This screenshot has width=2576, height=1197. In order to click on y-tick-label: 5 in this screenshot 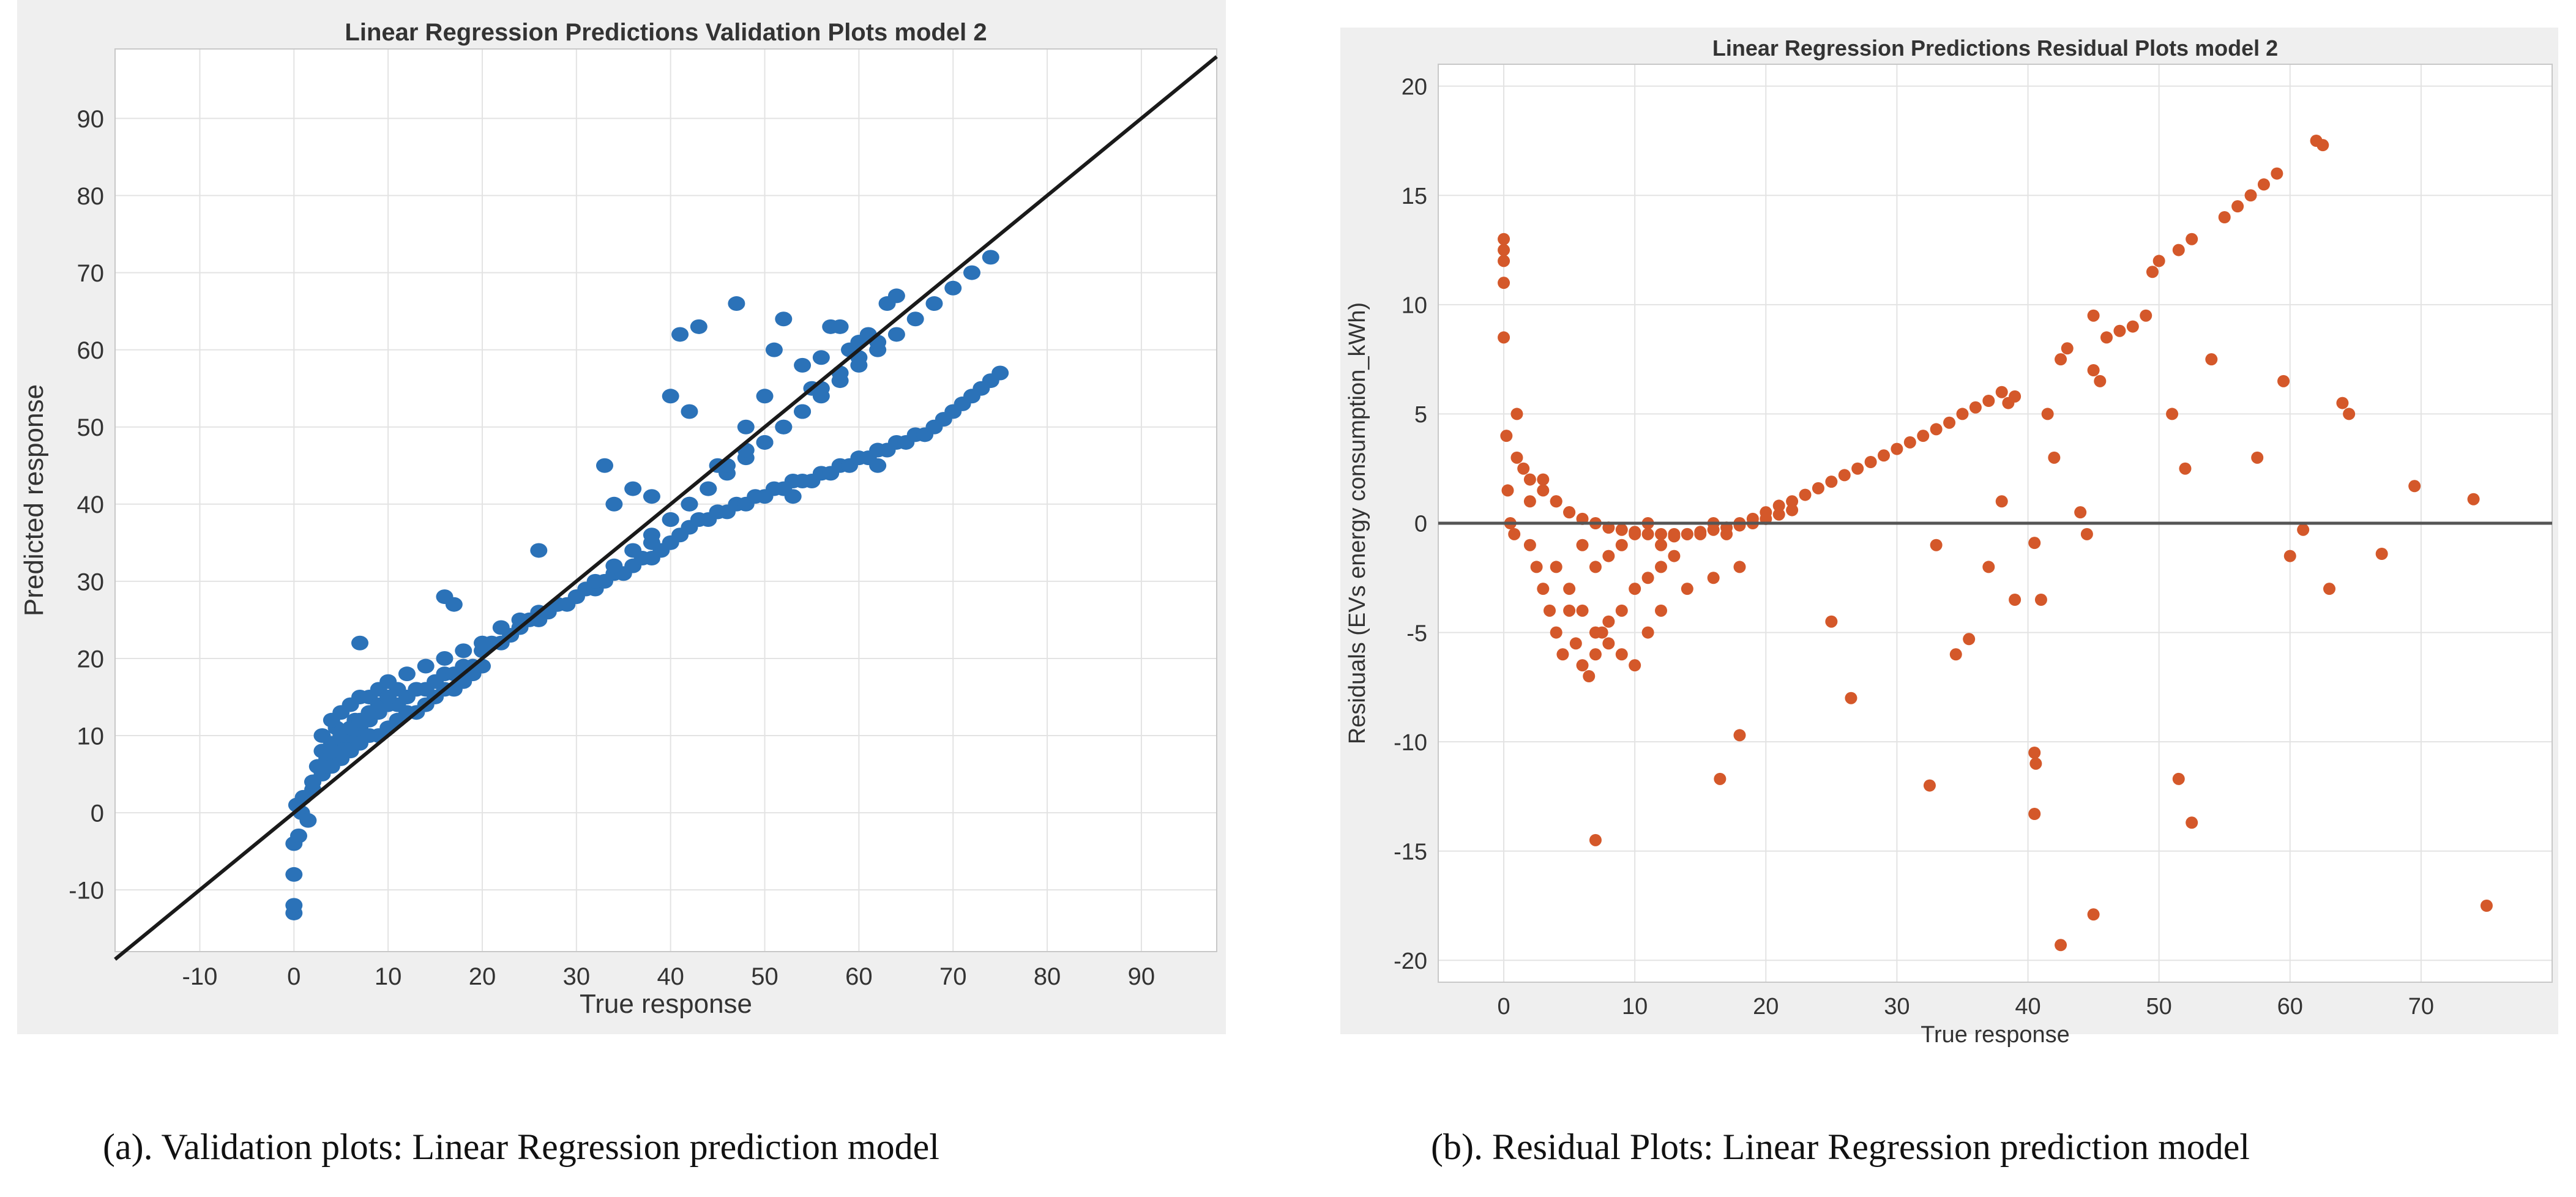, I will do `click(1420, 415)`.